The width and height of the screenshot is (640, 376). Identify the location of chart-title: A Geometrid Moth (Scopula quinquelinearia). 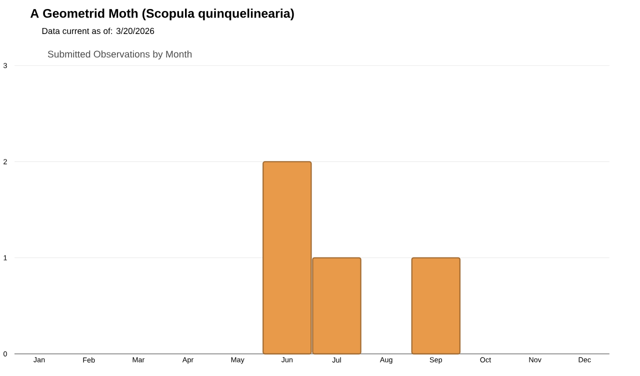
(162, 14).